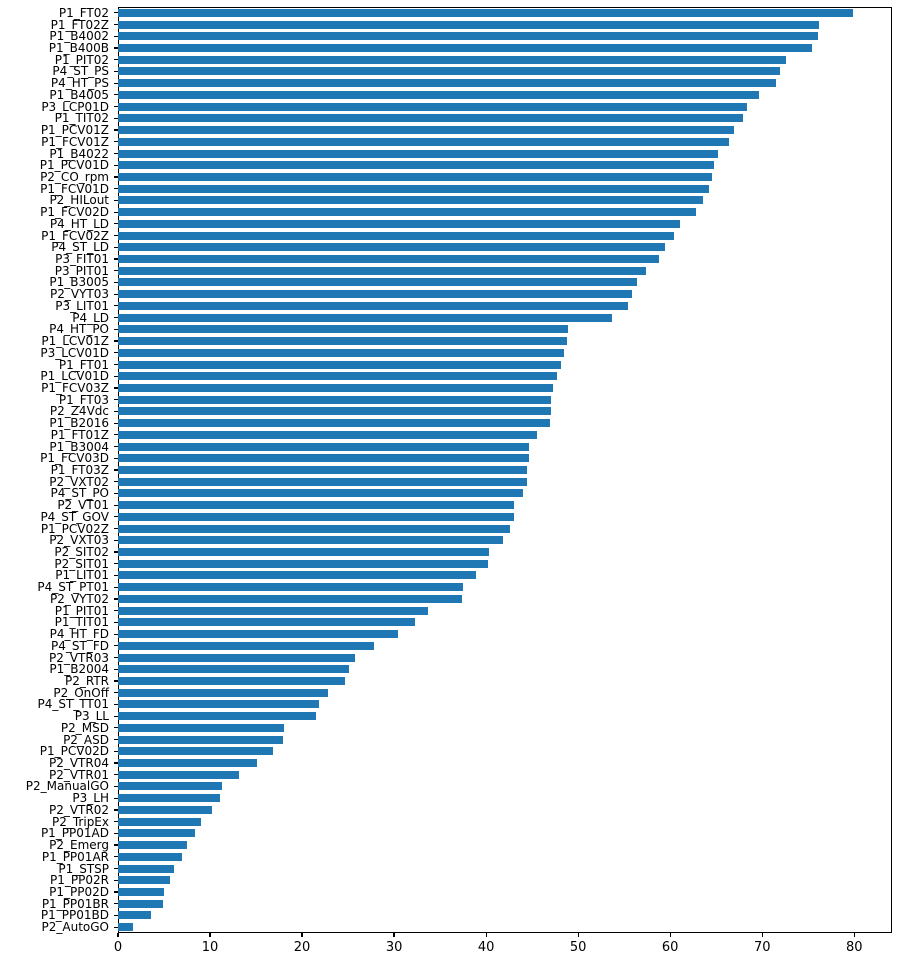 This screenshot has height=967, width=901. Describe the element at coordinates (81, 692) in the screenshot. I see `y-tick-label: P2_OnOff` at that location.